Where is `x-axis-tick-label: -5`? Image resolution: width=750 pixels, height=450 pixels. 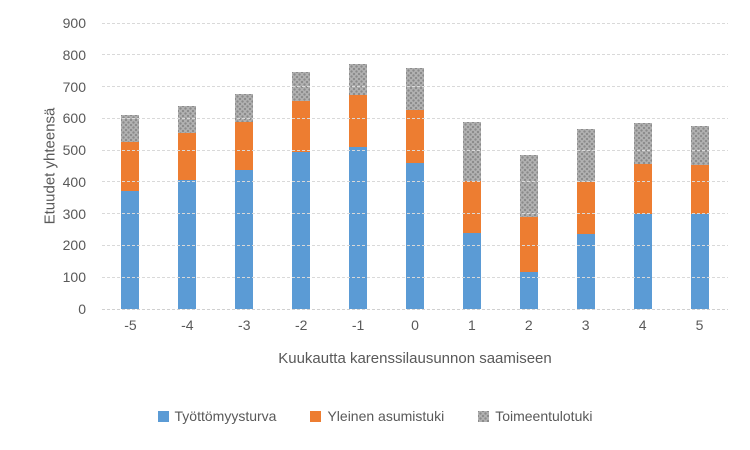
x-axis-tick-label: -5 is located at coordinates (130, 325).